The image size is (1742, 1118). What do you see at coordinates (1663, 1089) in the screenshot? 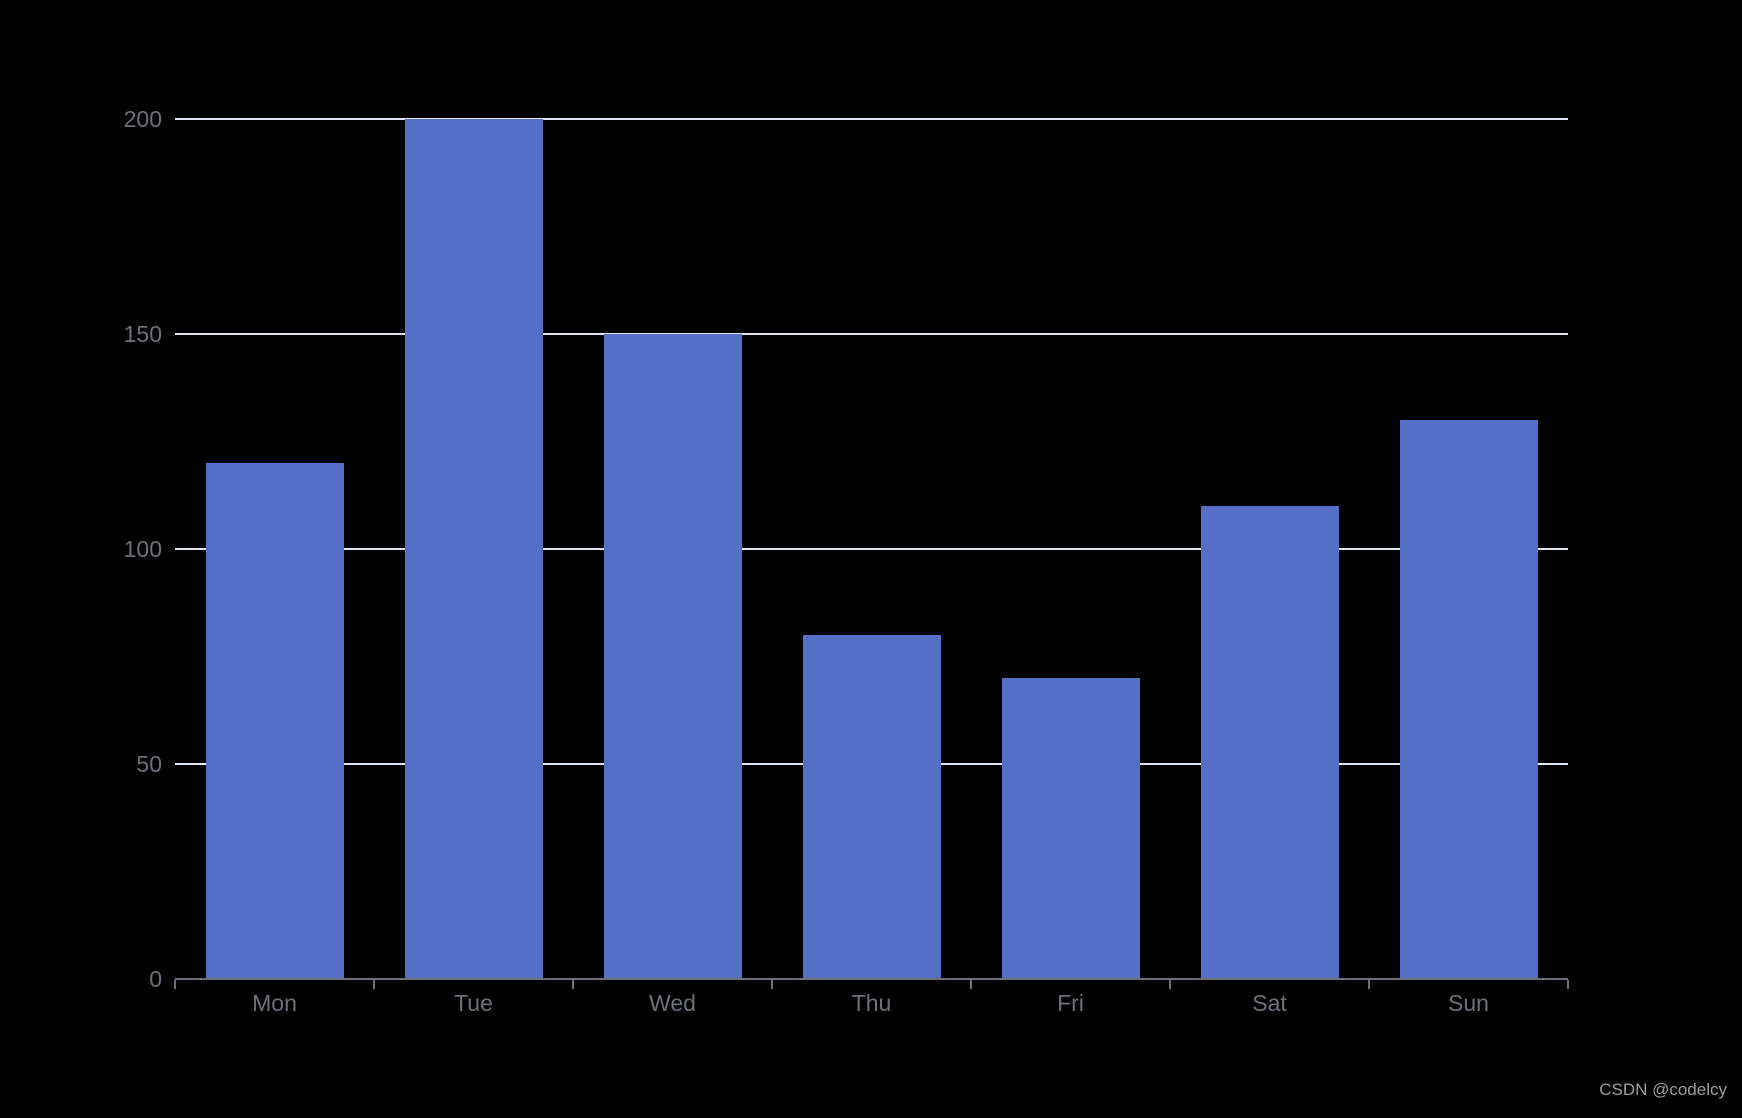
I see `watermark: CSDN @codelcy` at bounding box center [1663, 1089].